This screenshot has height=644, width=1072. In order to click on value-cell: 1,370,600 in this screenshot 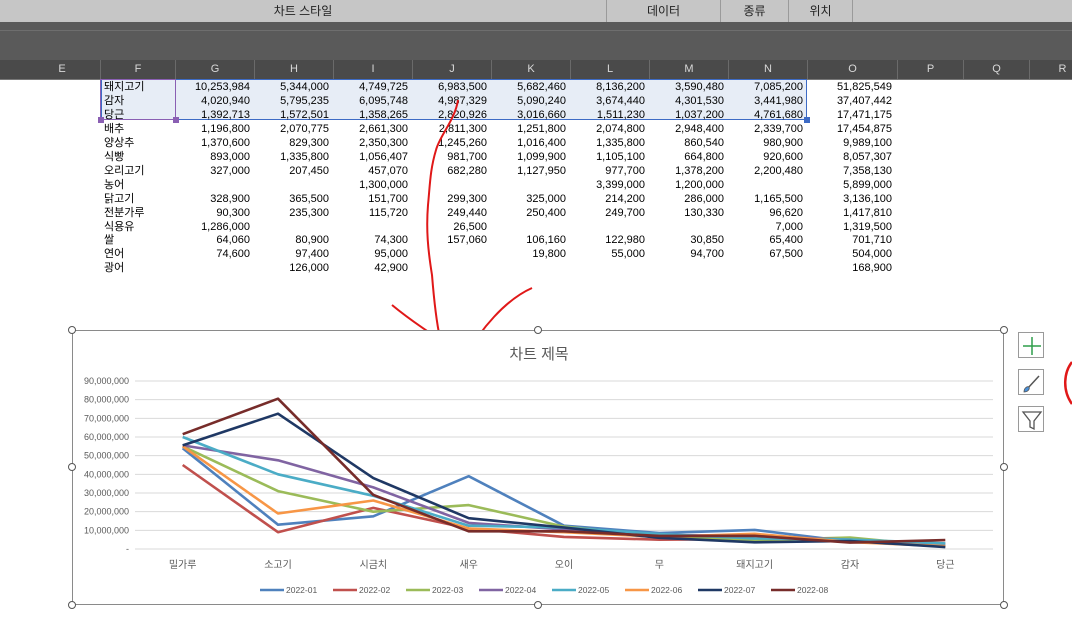, I will do `click(225, 142)`.